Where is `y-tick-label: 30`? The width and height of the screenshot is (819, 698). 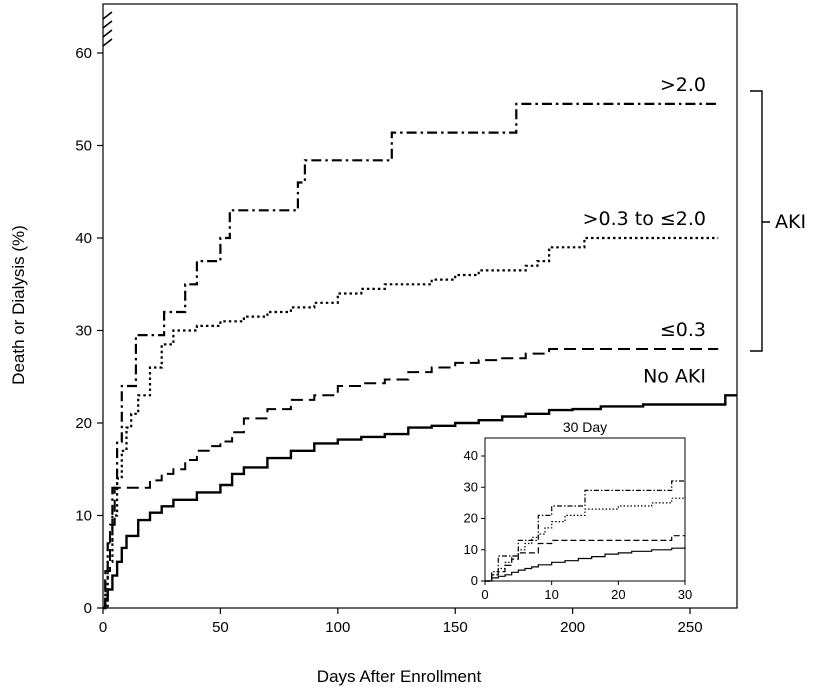 y-tick-label: 30 is located at coordinates (83, 331).